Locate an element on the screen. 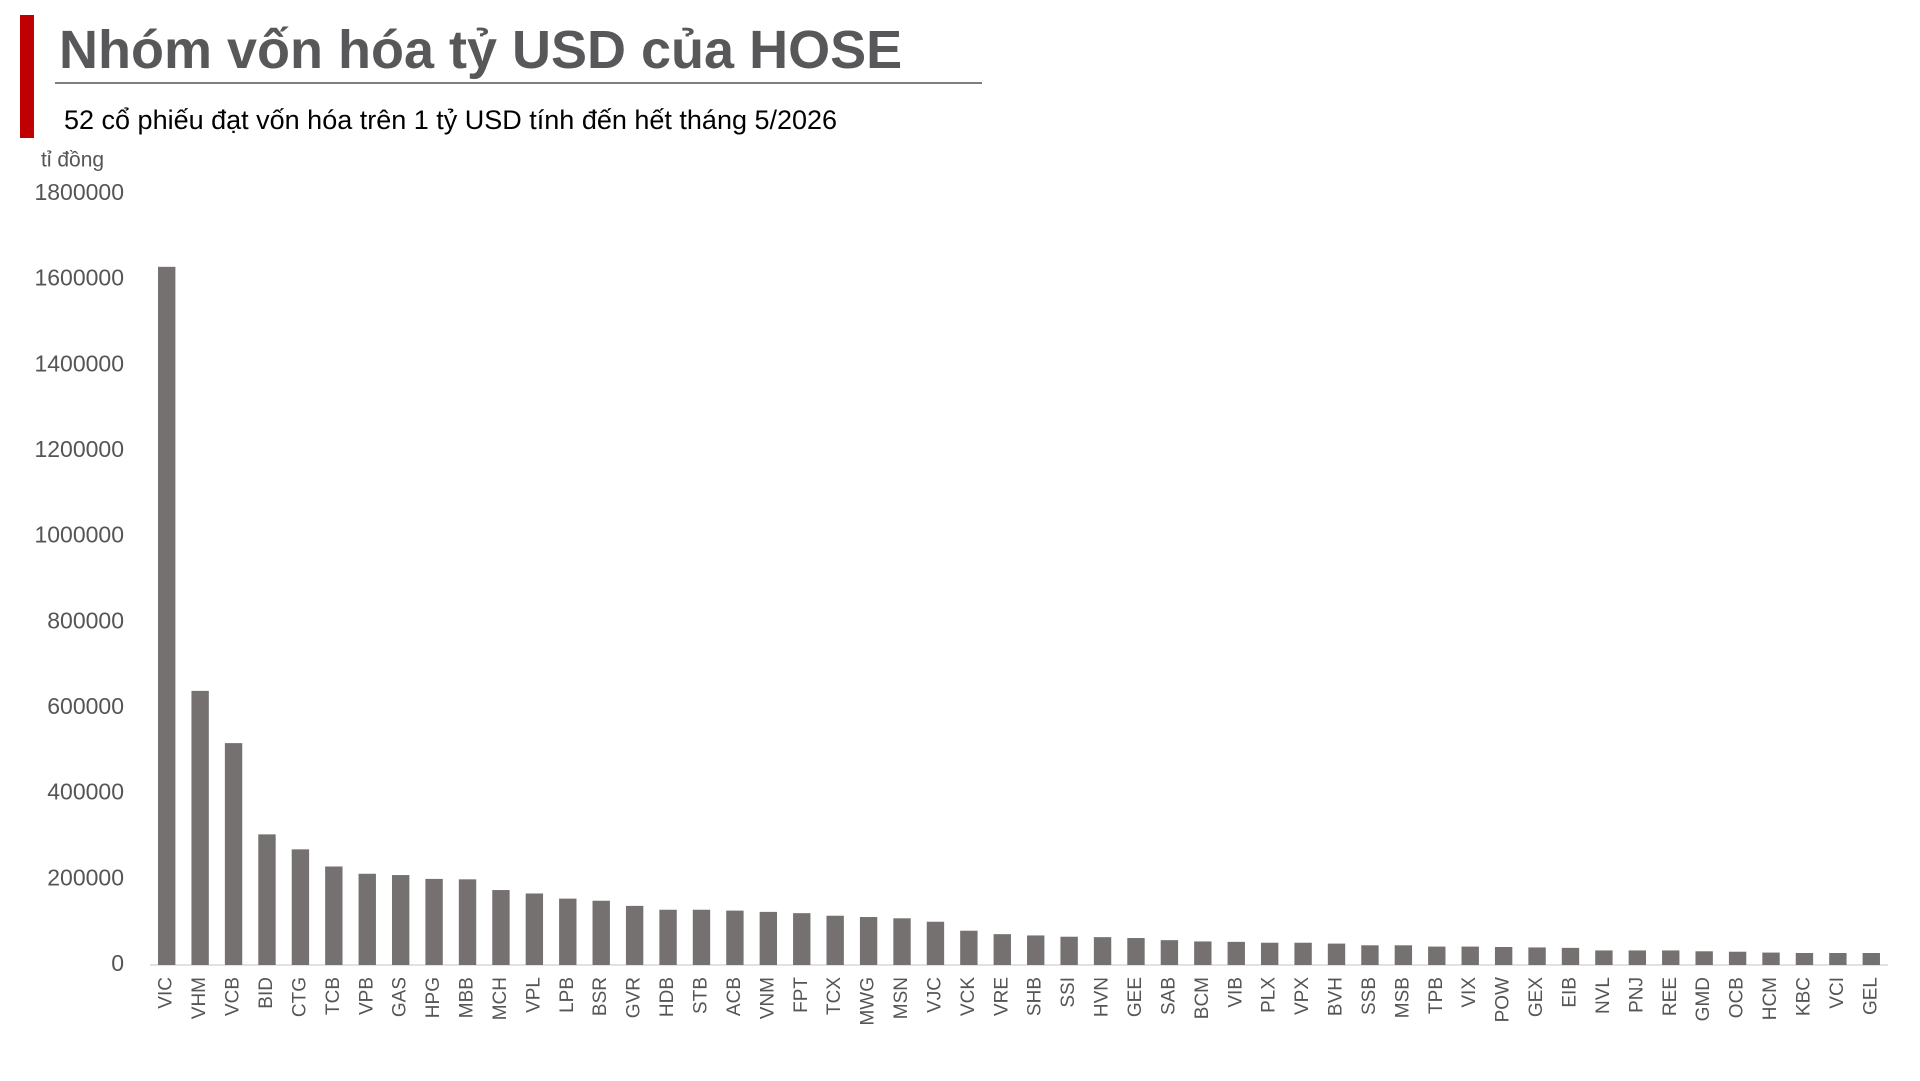 The image size is (1920, 1081). x-tick-label: EIB is located at coordinates (1569, 992).